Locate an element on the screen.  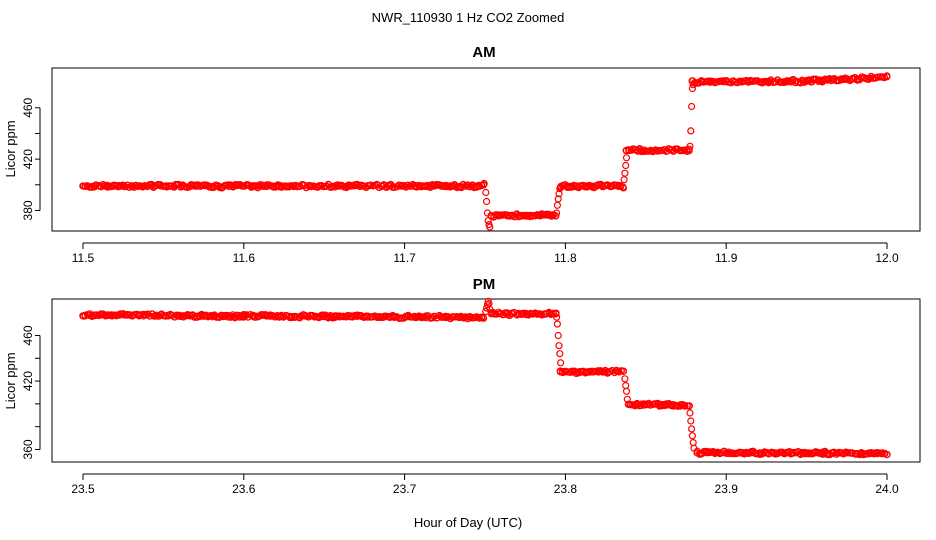
am-x-axis: 11.5 11.6 11.7 11.8 11.9 12.0 is located at coordinates (485, 253).